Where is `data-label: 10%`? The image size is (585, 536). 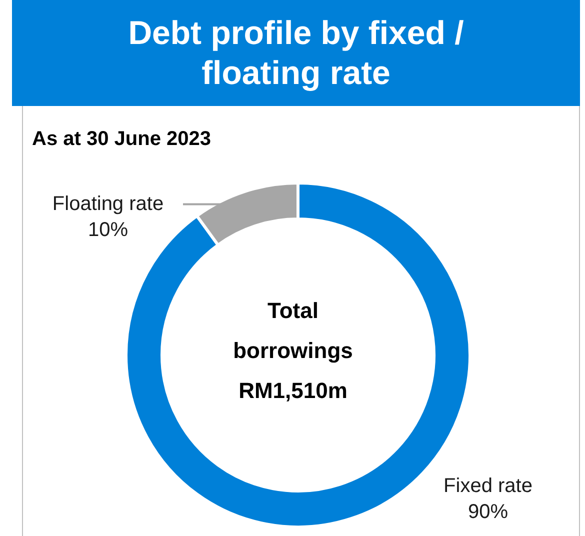
data-label: 10% is located at coordinates (108, 230).